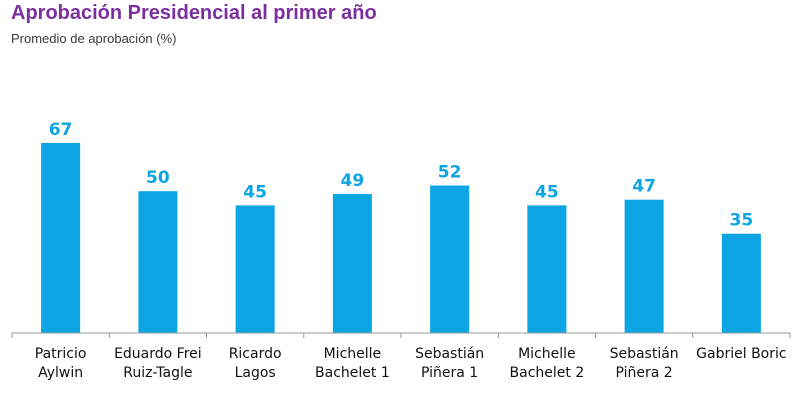 The width and height of the screenshot is (800, 405). Describe the element at coordinates (449, 363) in the screenshot. I see `category-label: Sebastián Piñera 1` at that location.